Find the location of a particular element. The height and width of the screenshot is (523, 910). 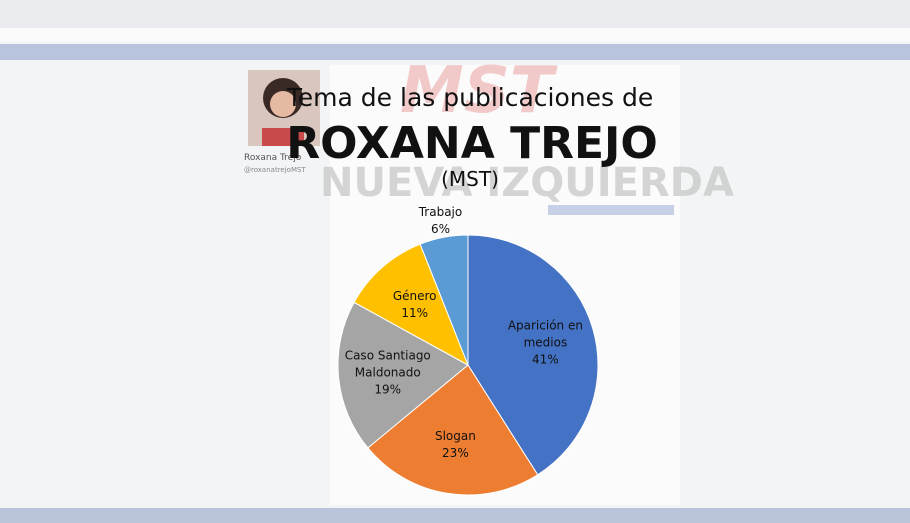

value-label: 41% is located at coordinates (545, 359).